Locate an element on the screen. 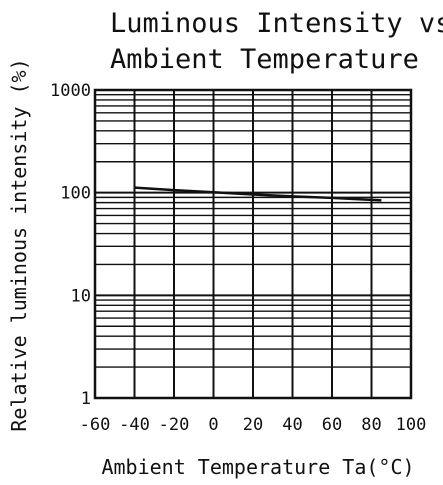  x-tick-label: -20 is located at coordinates (174, 425).